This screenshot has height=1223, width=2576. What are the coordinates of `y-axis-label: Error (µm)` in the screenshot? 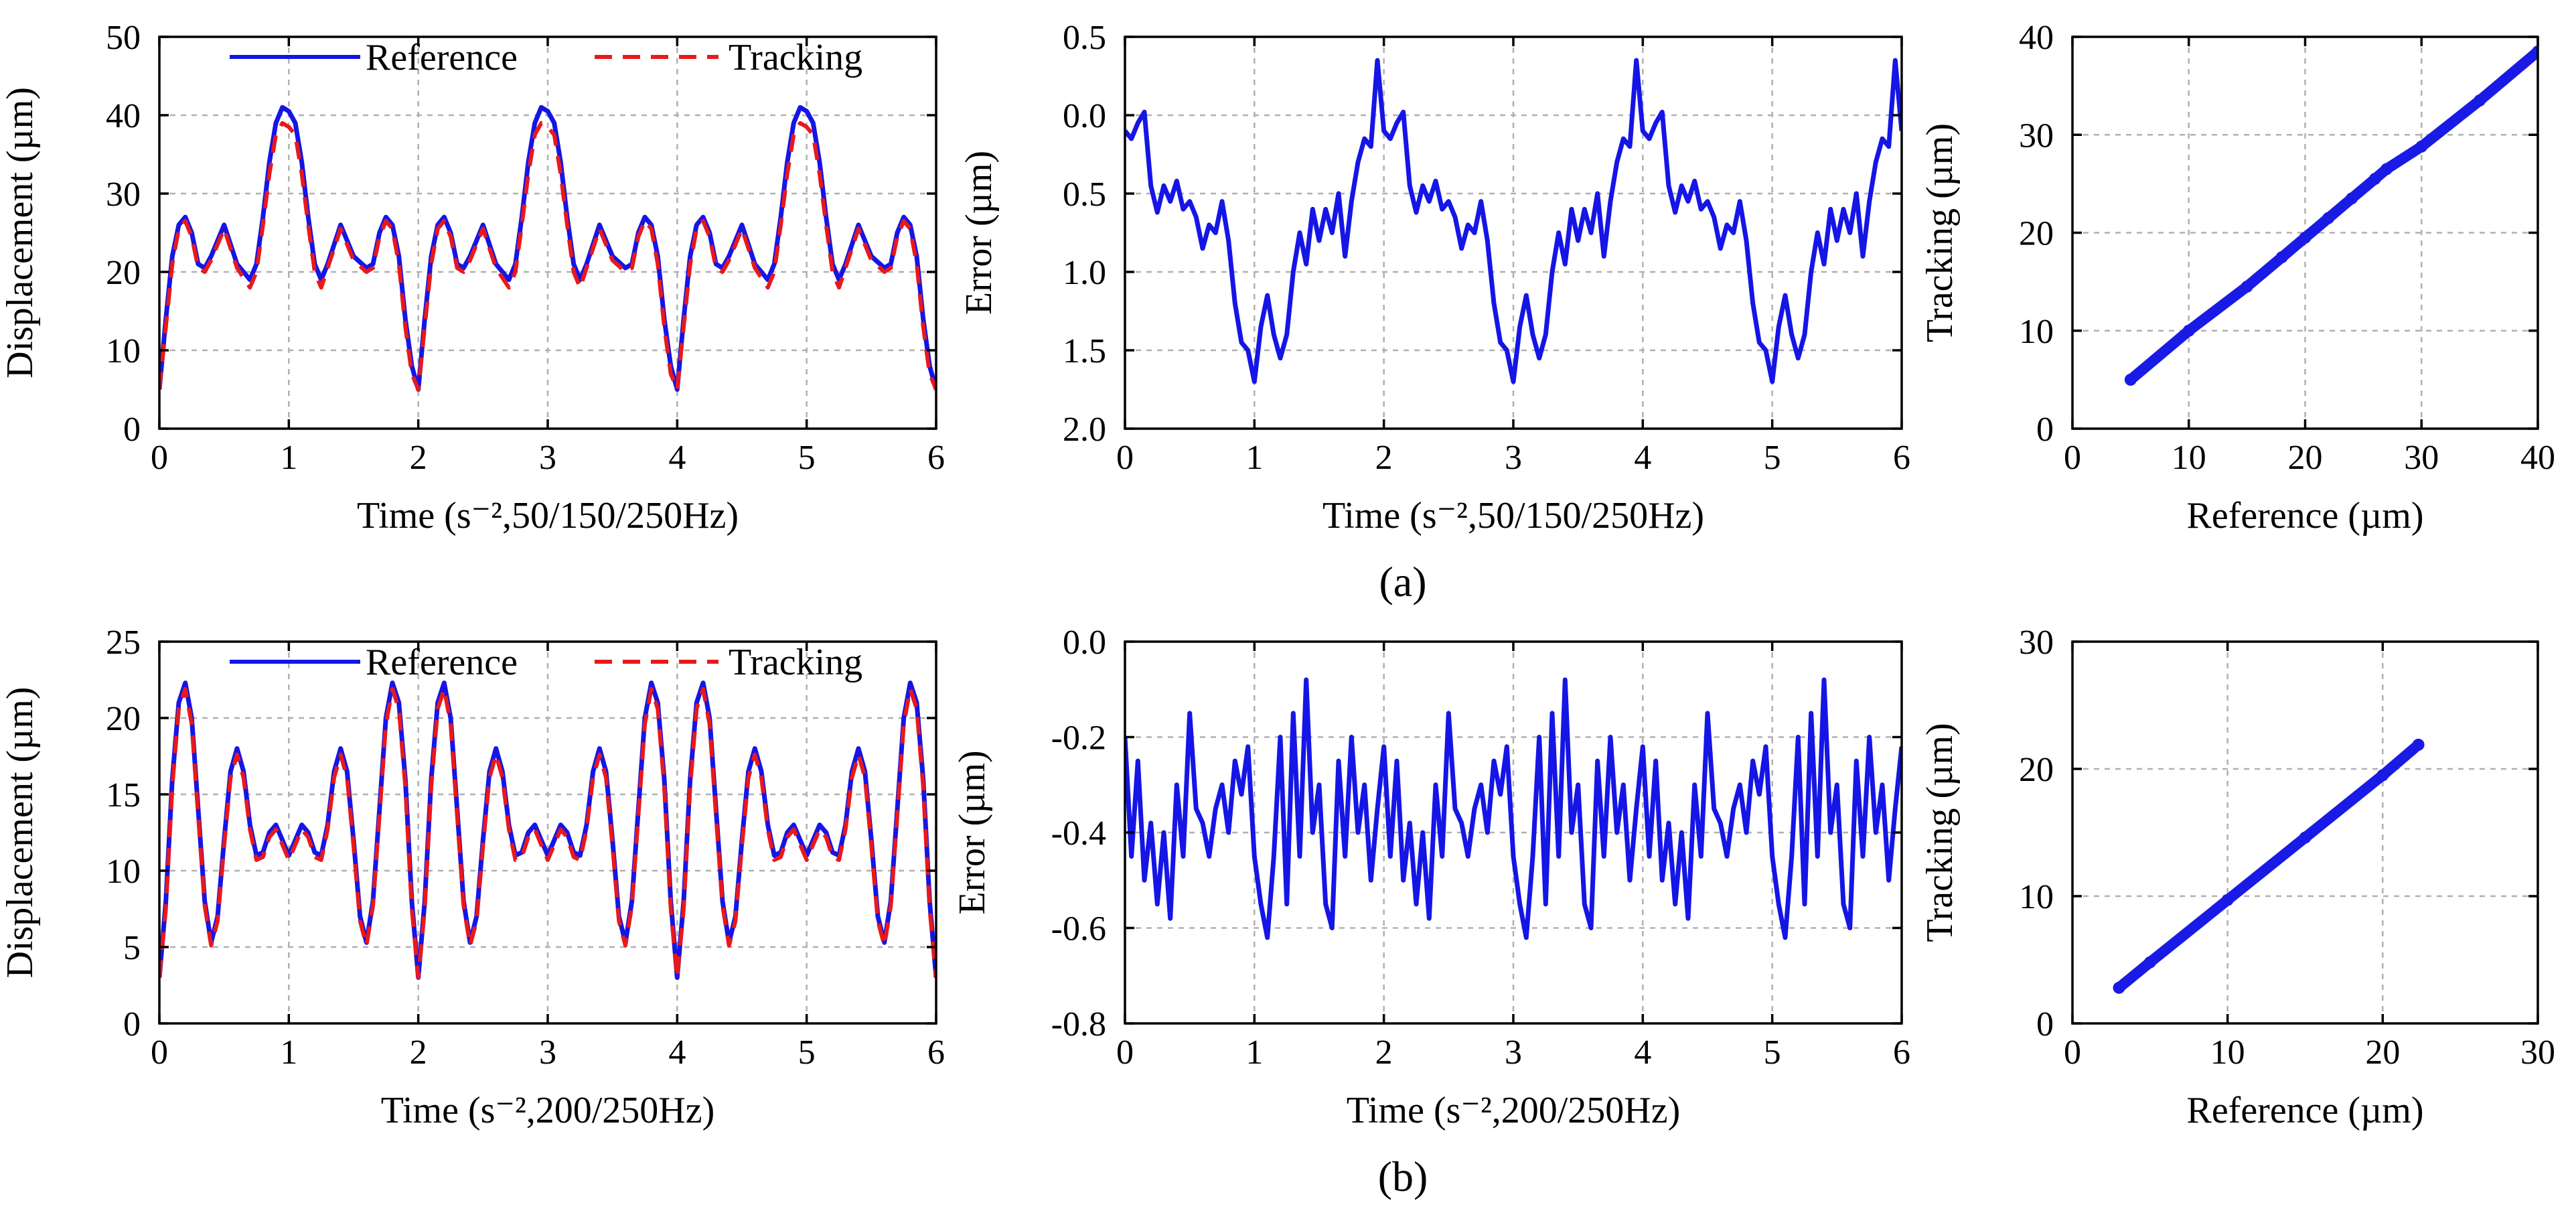 It's located at (972, 832).